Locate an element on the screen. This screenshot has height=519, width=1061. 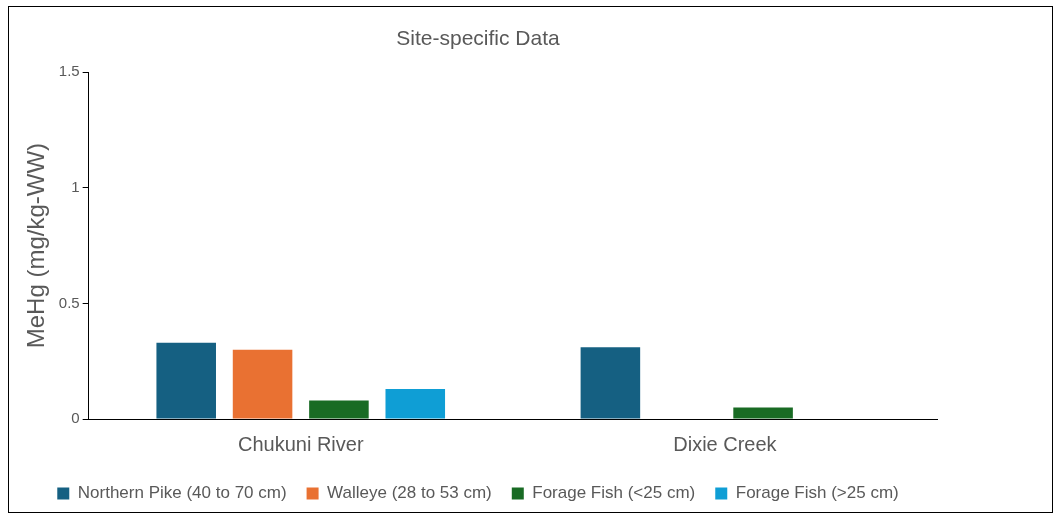
chart-title: Site-specific Data is located at coordinates (478, 38).